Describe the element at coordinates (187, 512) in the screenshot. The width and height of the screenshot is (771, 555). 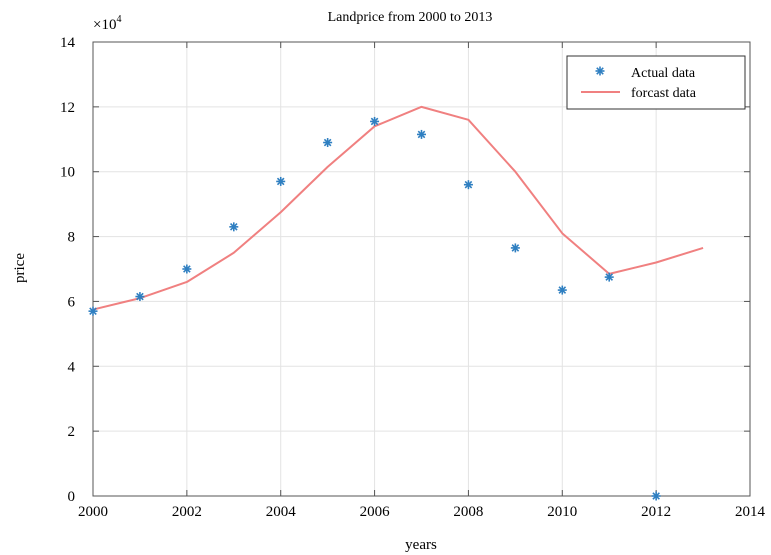
I see `x-tick-label: 2002` at that location.